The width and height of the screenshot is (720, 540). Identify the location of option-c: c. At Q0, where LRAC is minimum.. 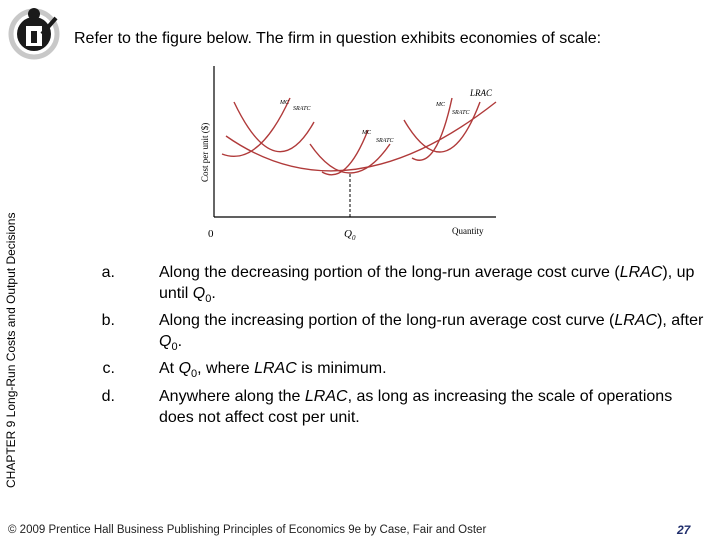
(390, 371).